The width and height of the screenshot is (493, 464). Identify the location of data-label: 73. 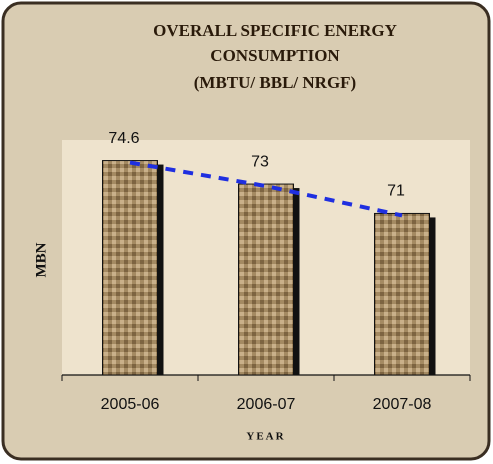
(260, 161).